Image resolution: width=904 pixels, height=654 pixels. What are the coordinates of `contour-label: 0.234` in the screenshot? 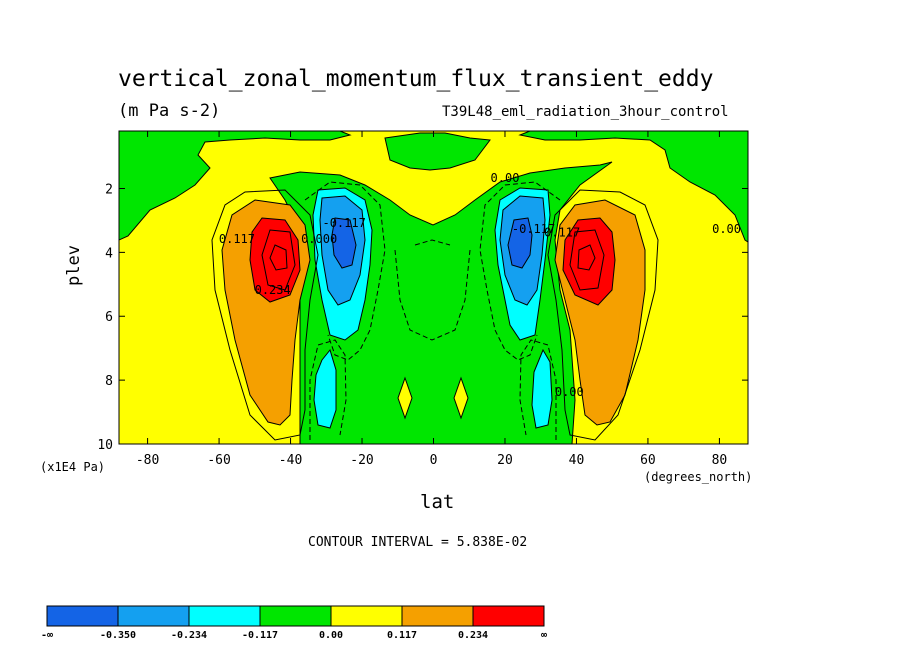 It's located at (273, 290).